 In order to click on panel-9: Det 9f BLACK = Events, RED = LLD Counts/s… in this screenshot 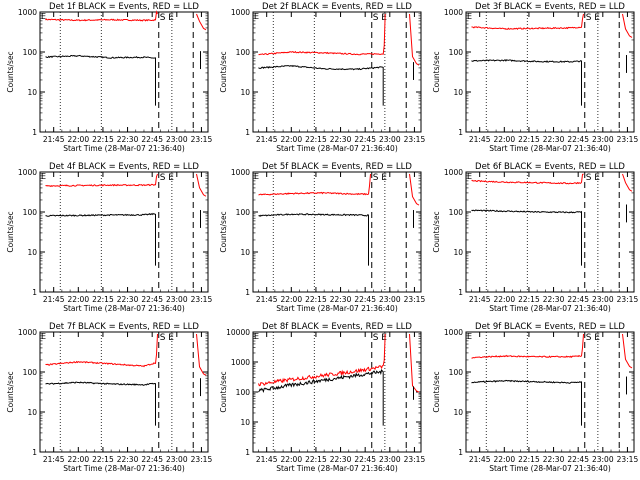, I will do `click(535, 397)`.